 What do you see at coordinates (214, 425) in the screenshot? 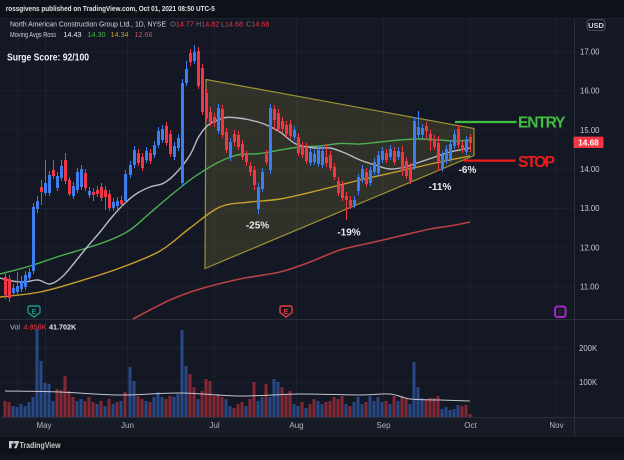
I see `svg-text: Jul` at bounding box center [214, 425].